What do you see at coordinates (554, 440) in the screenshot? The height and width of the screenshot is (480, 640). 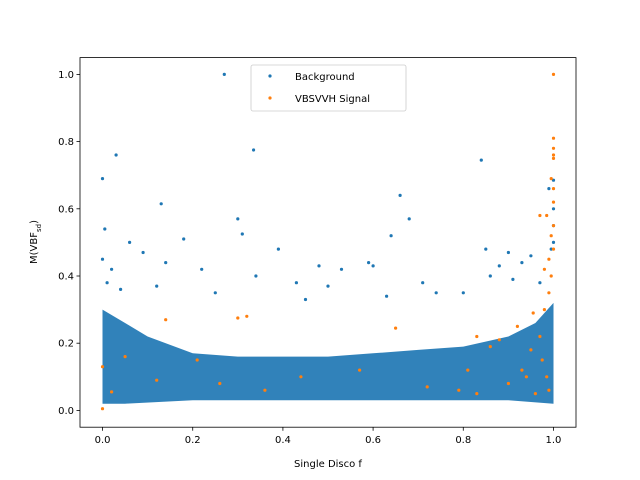 I see `x-tick-label: 1.0` at bounding box center [554, 440].